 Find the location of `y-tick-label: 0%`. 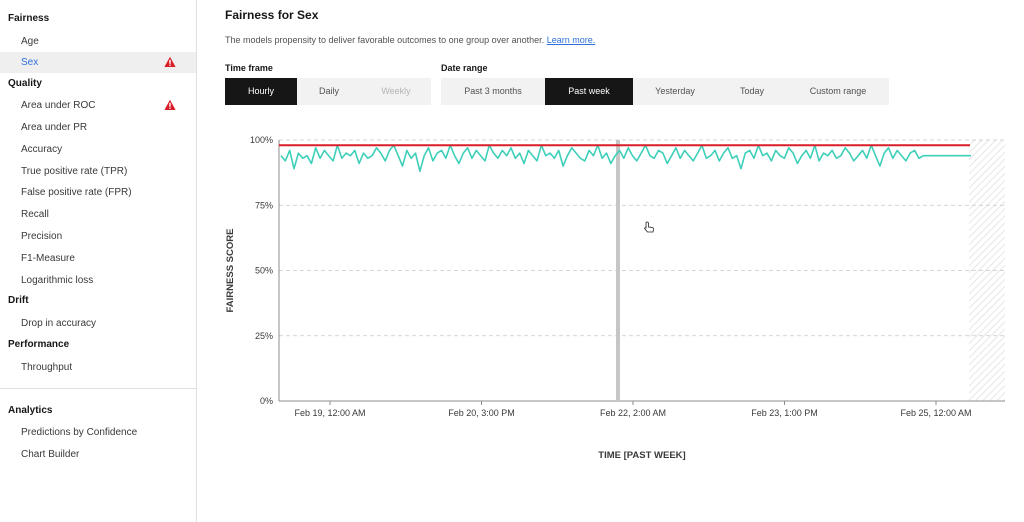

y-tick-label: 0% is located at coordinates (266, 401).